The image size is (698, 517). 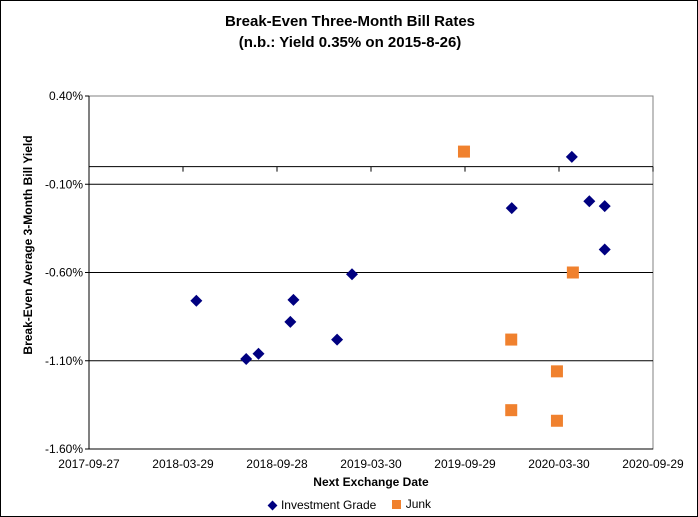 What do you see at coordinates (89, 464) in the screenshot?
I see `x-tick-label: 2017-09-27` at bounding box center [89, 464].